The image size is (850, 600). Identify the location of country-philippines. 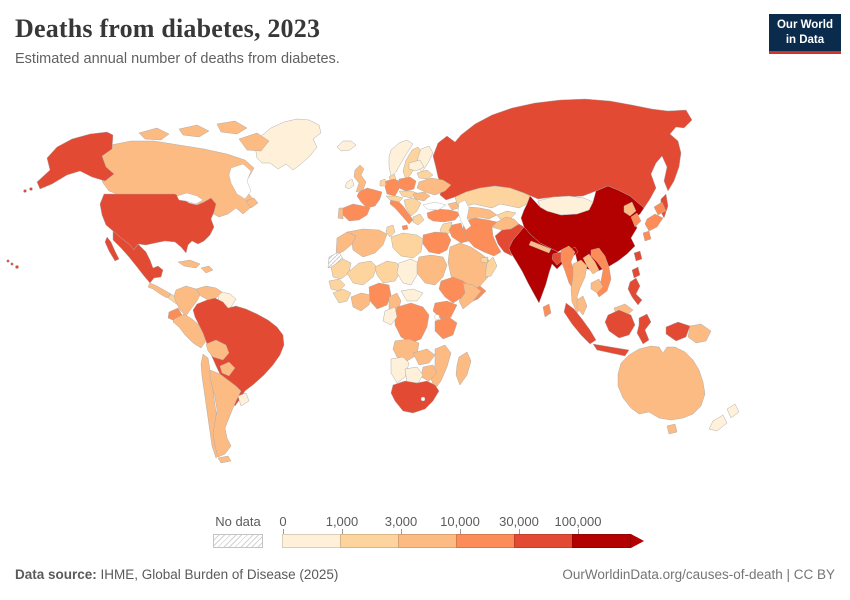
(635, 291).